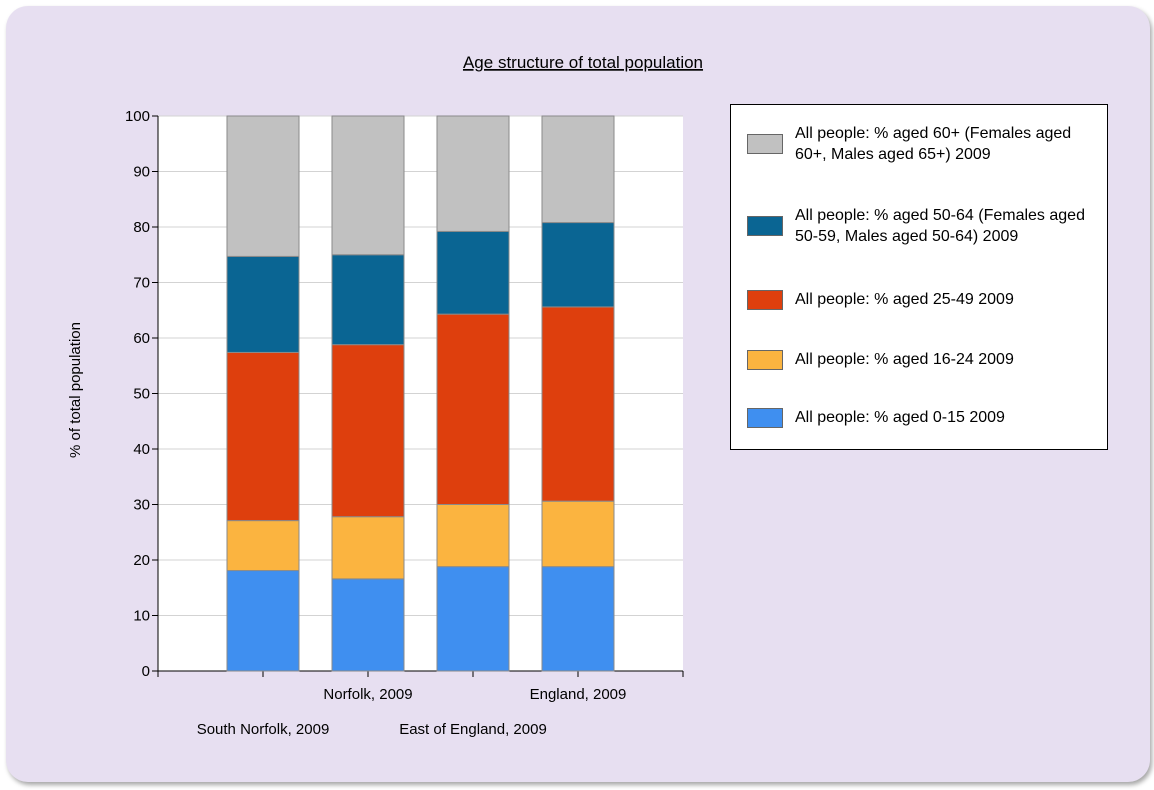 This screenshot has width=1154, height=790. I want to click on x-tick-label: England, 2009, so click(578, 694).